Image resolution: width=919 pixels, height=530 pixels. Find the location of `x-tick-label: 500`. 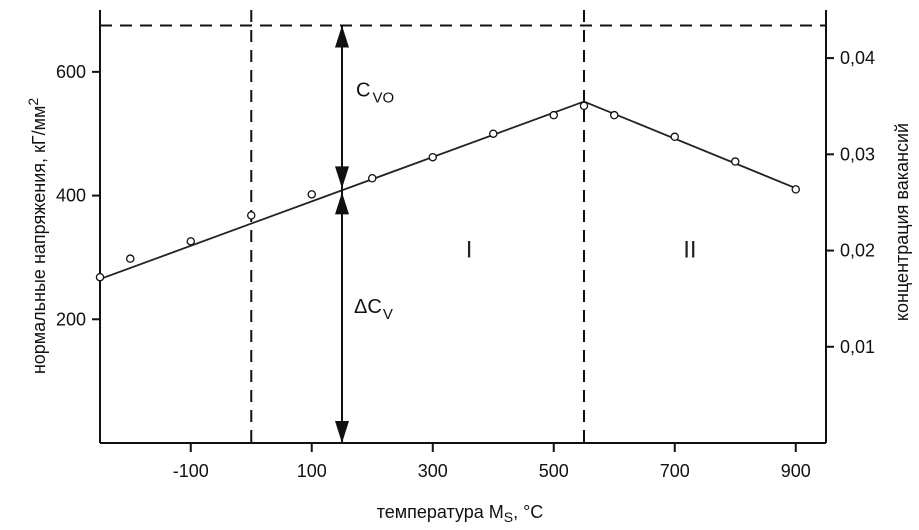

x-tick-label: 500 is located at coordinates (554, 471).